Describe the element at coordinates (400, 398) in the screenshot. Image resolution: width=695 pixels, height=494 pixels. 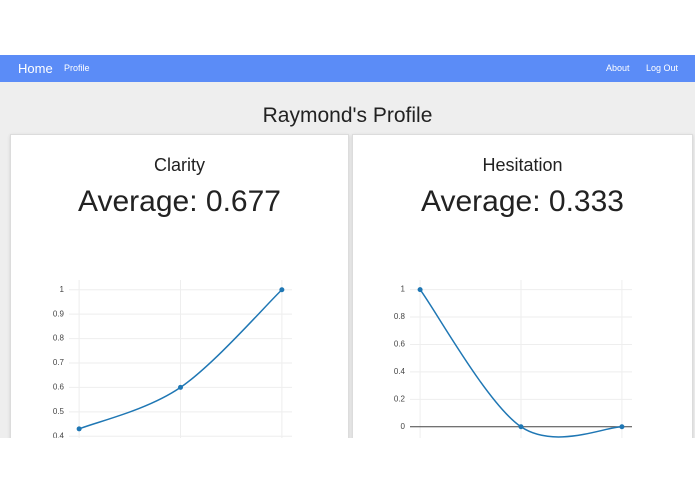
I see `y-tick-label: 0.2` at that location.